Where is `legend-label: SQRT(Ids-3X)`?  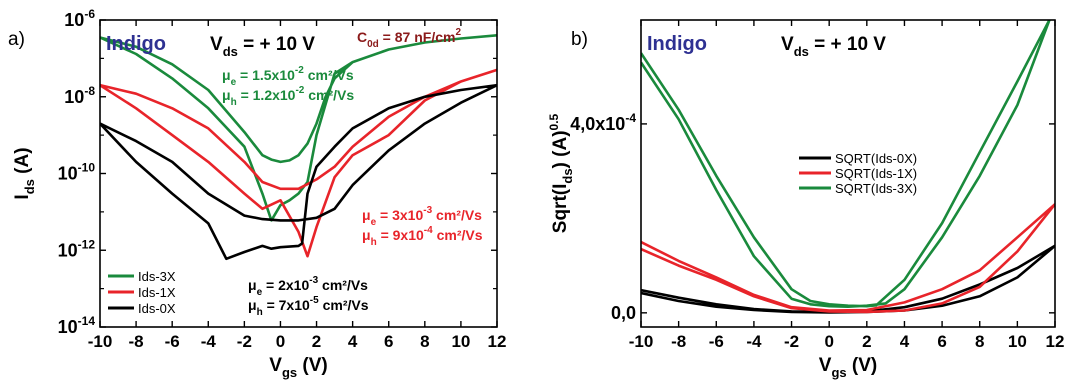
legend-label: SQRT(Ids-3X) is located at coordinates (876, 188).